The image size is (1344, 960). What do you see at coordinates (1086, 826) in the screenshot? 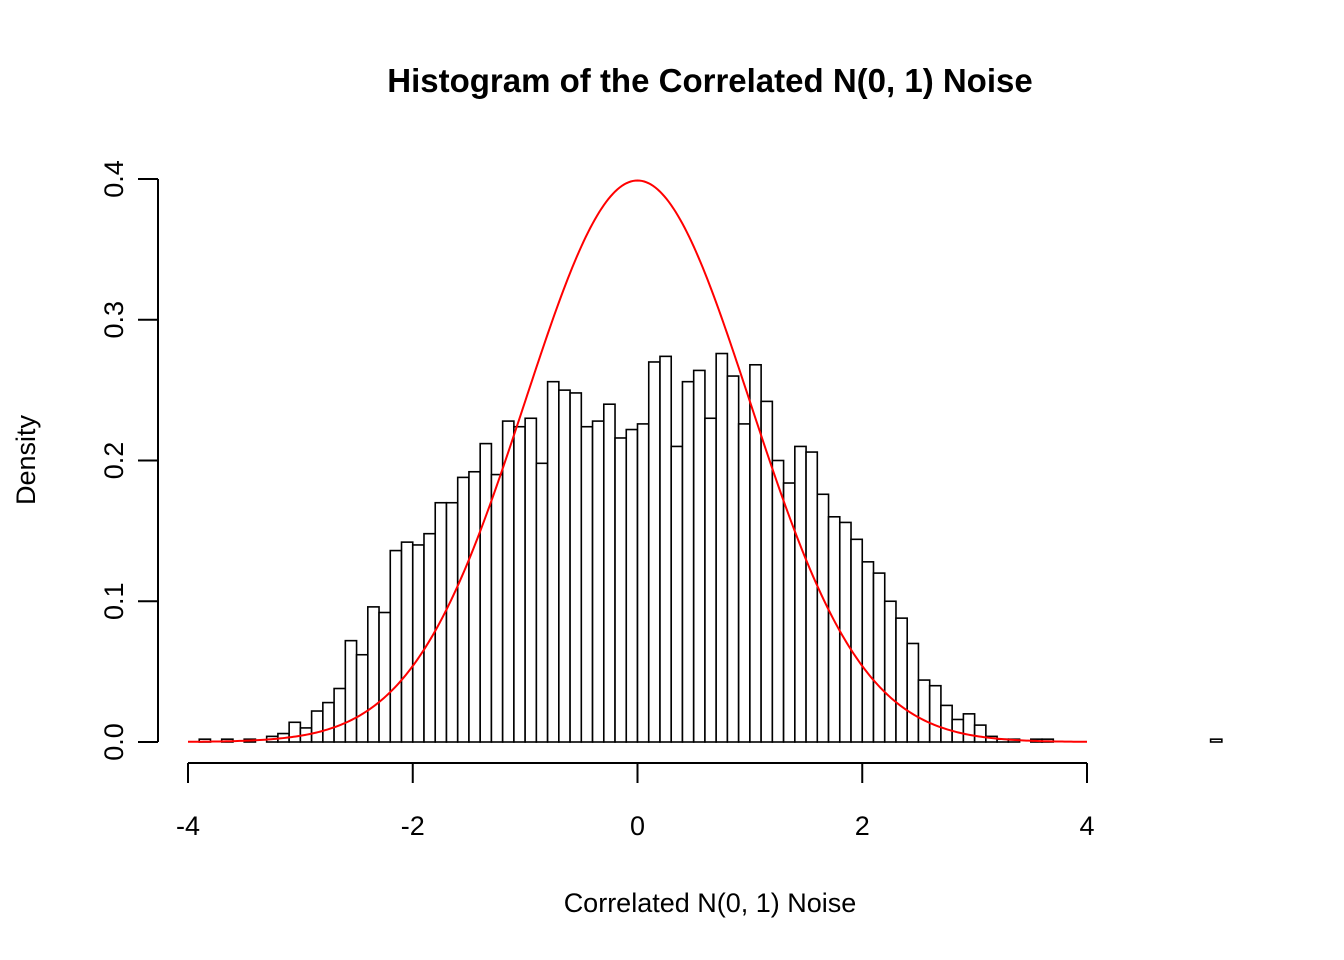
I see `x-tick-label: 4` at bounding box center [1086, 826].